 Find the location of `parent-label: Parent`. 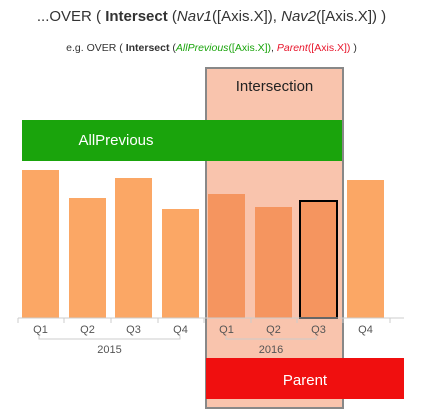

parent-label: Parent is located at coordinates (305, 380).